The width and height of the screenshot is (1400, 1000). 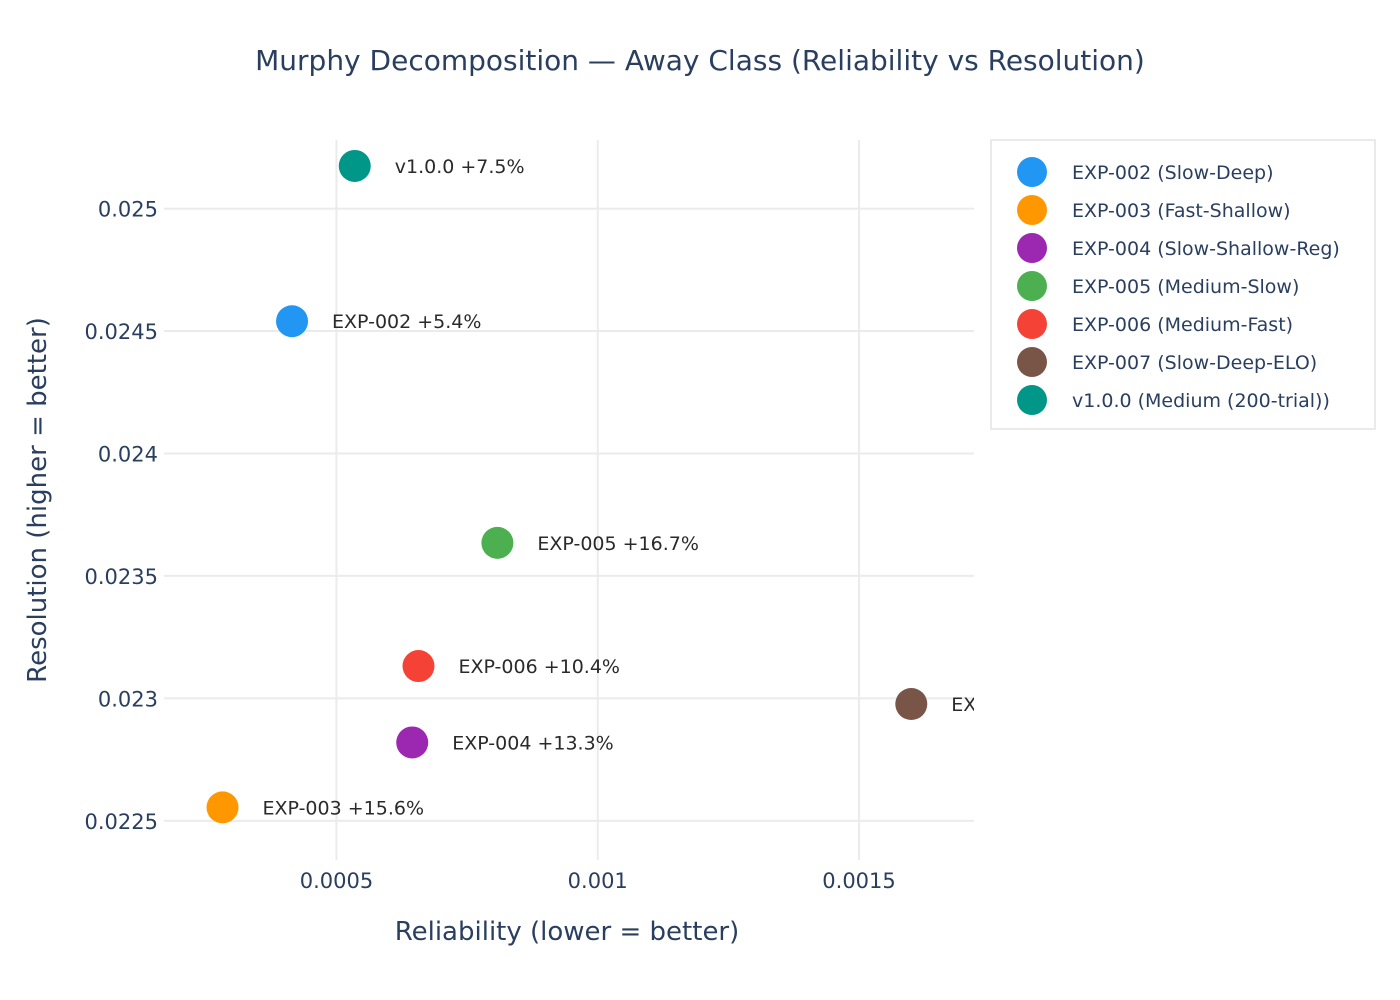 I want to click on data-point-label: EXP-003 +15.6%, so click(x=344, y=808).